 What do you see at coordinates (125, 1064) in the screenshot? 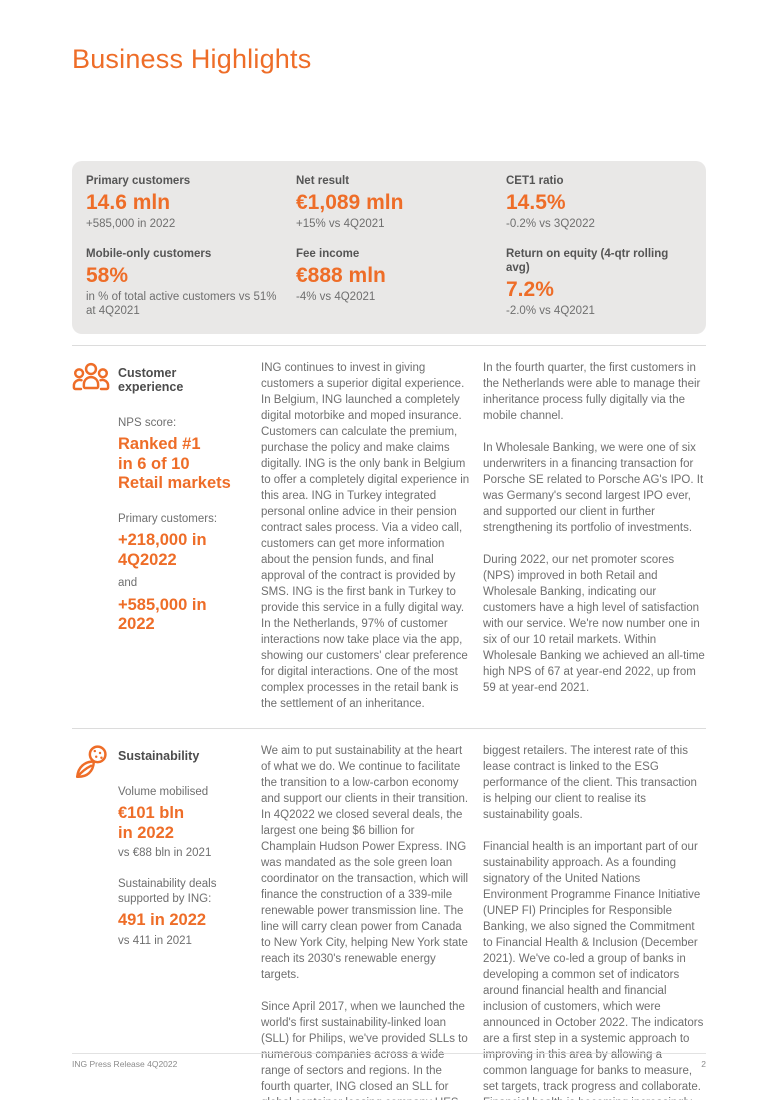
I see `footer-document-title: ING Press Release 4Q2022` at bounding box center [125, 1064].